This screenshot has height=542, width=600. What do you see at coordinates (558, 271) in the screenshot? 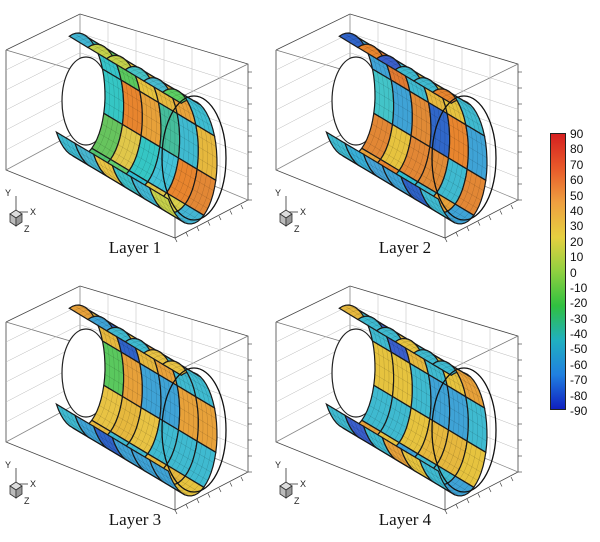
I see `colorbar-gradient` at bounding box center [558, 271].